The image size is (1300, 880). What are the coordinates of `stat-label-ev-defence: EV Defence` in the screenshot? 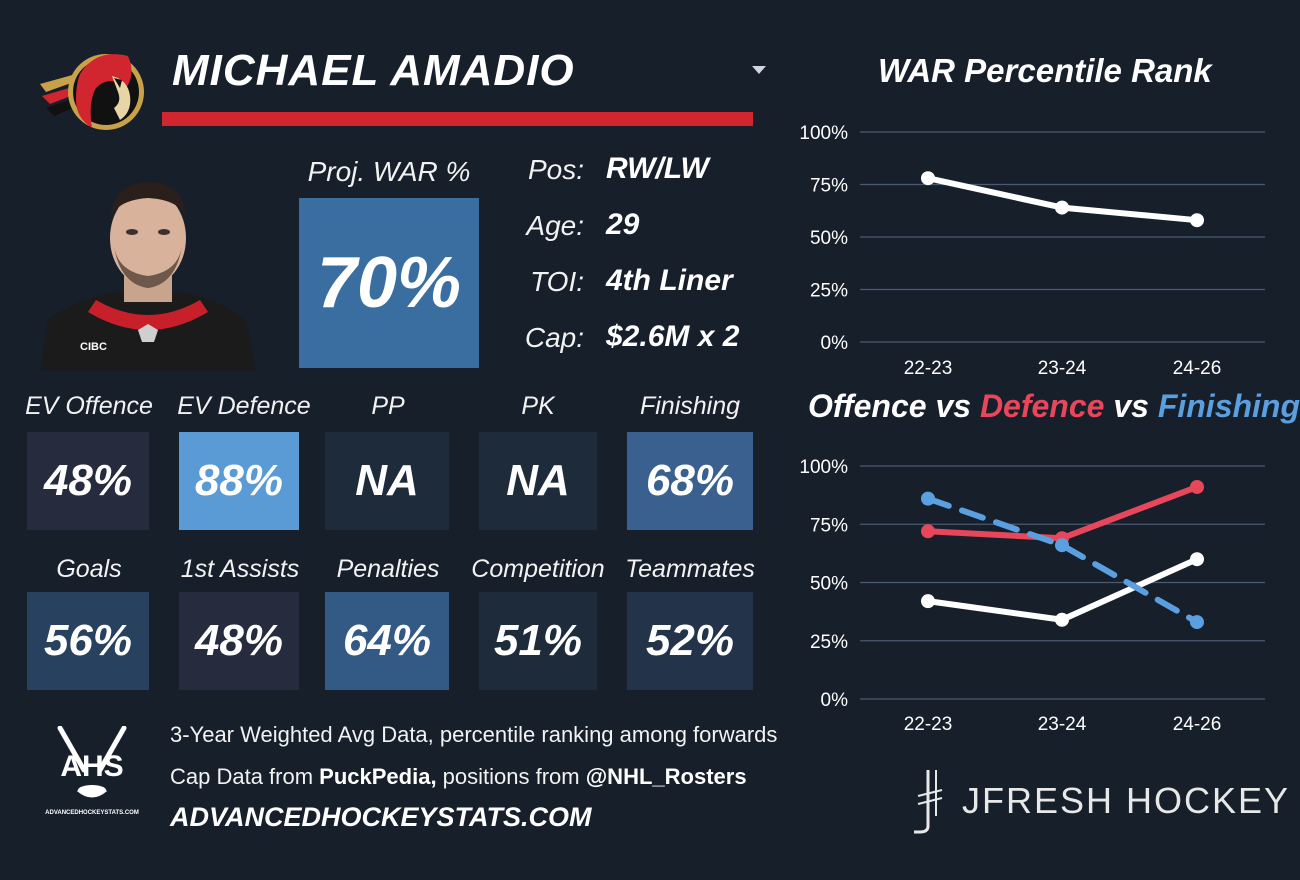 It's located at (244, 406).